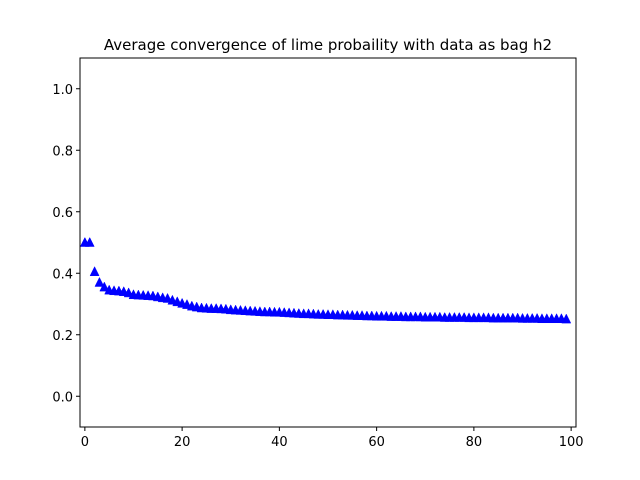 This screenshot has height=480, width=640. Describe the element at coordinates (62, 90) in the screenshot. I see `y-tick-label: 1.0` at that location.